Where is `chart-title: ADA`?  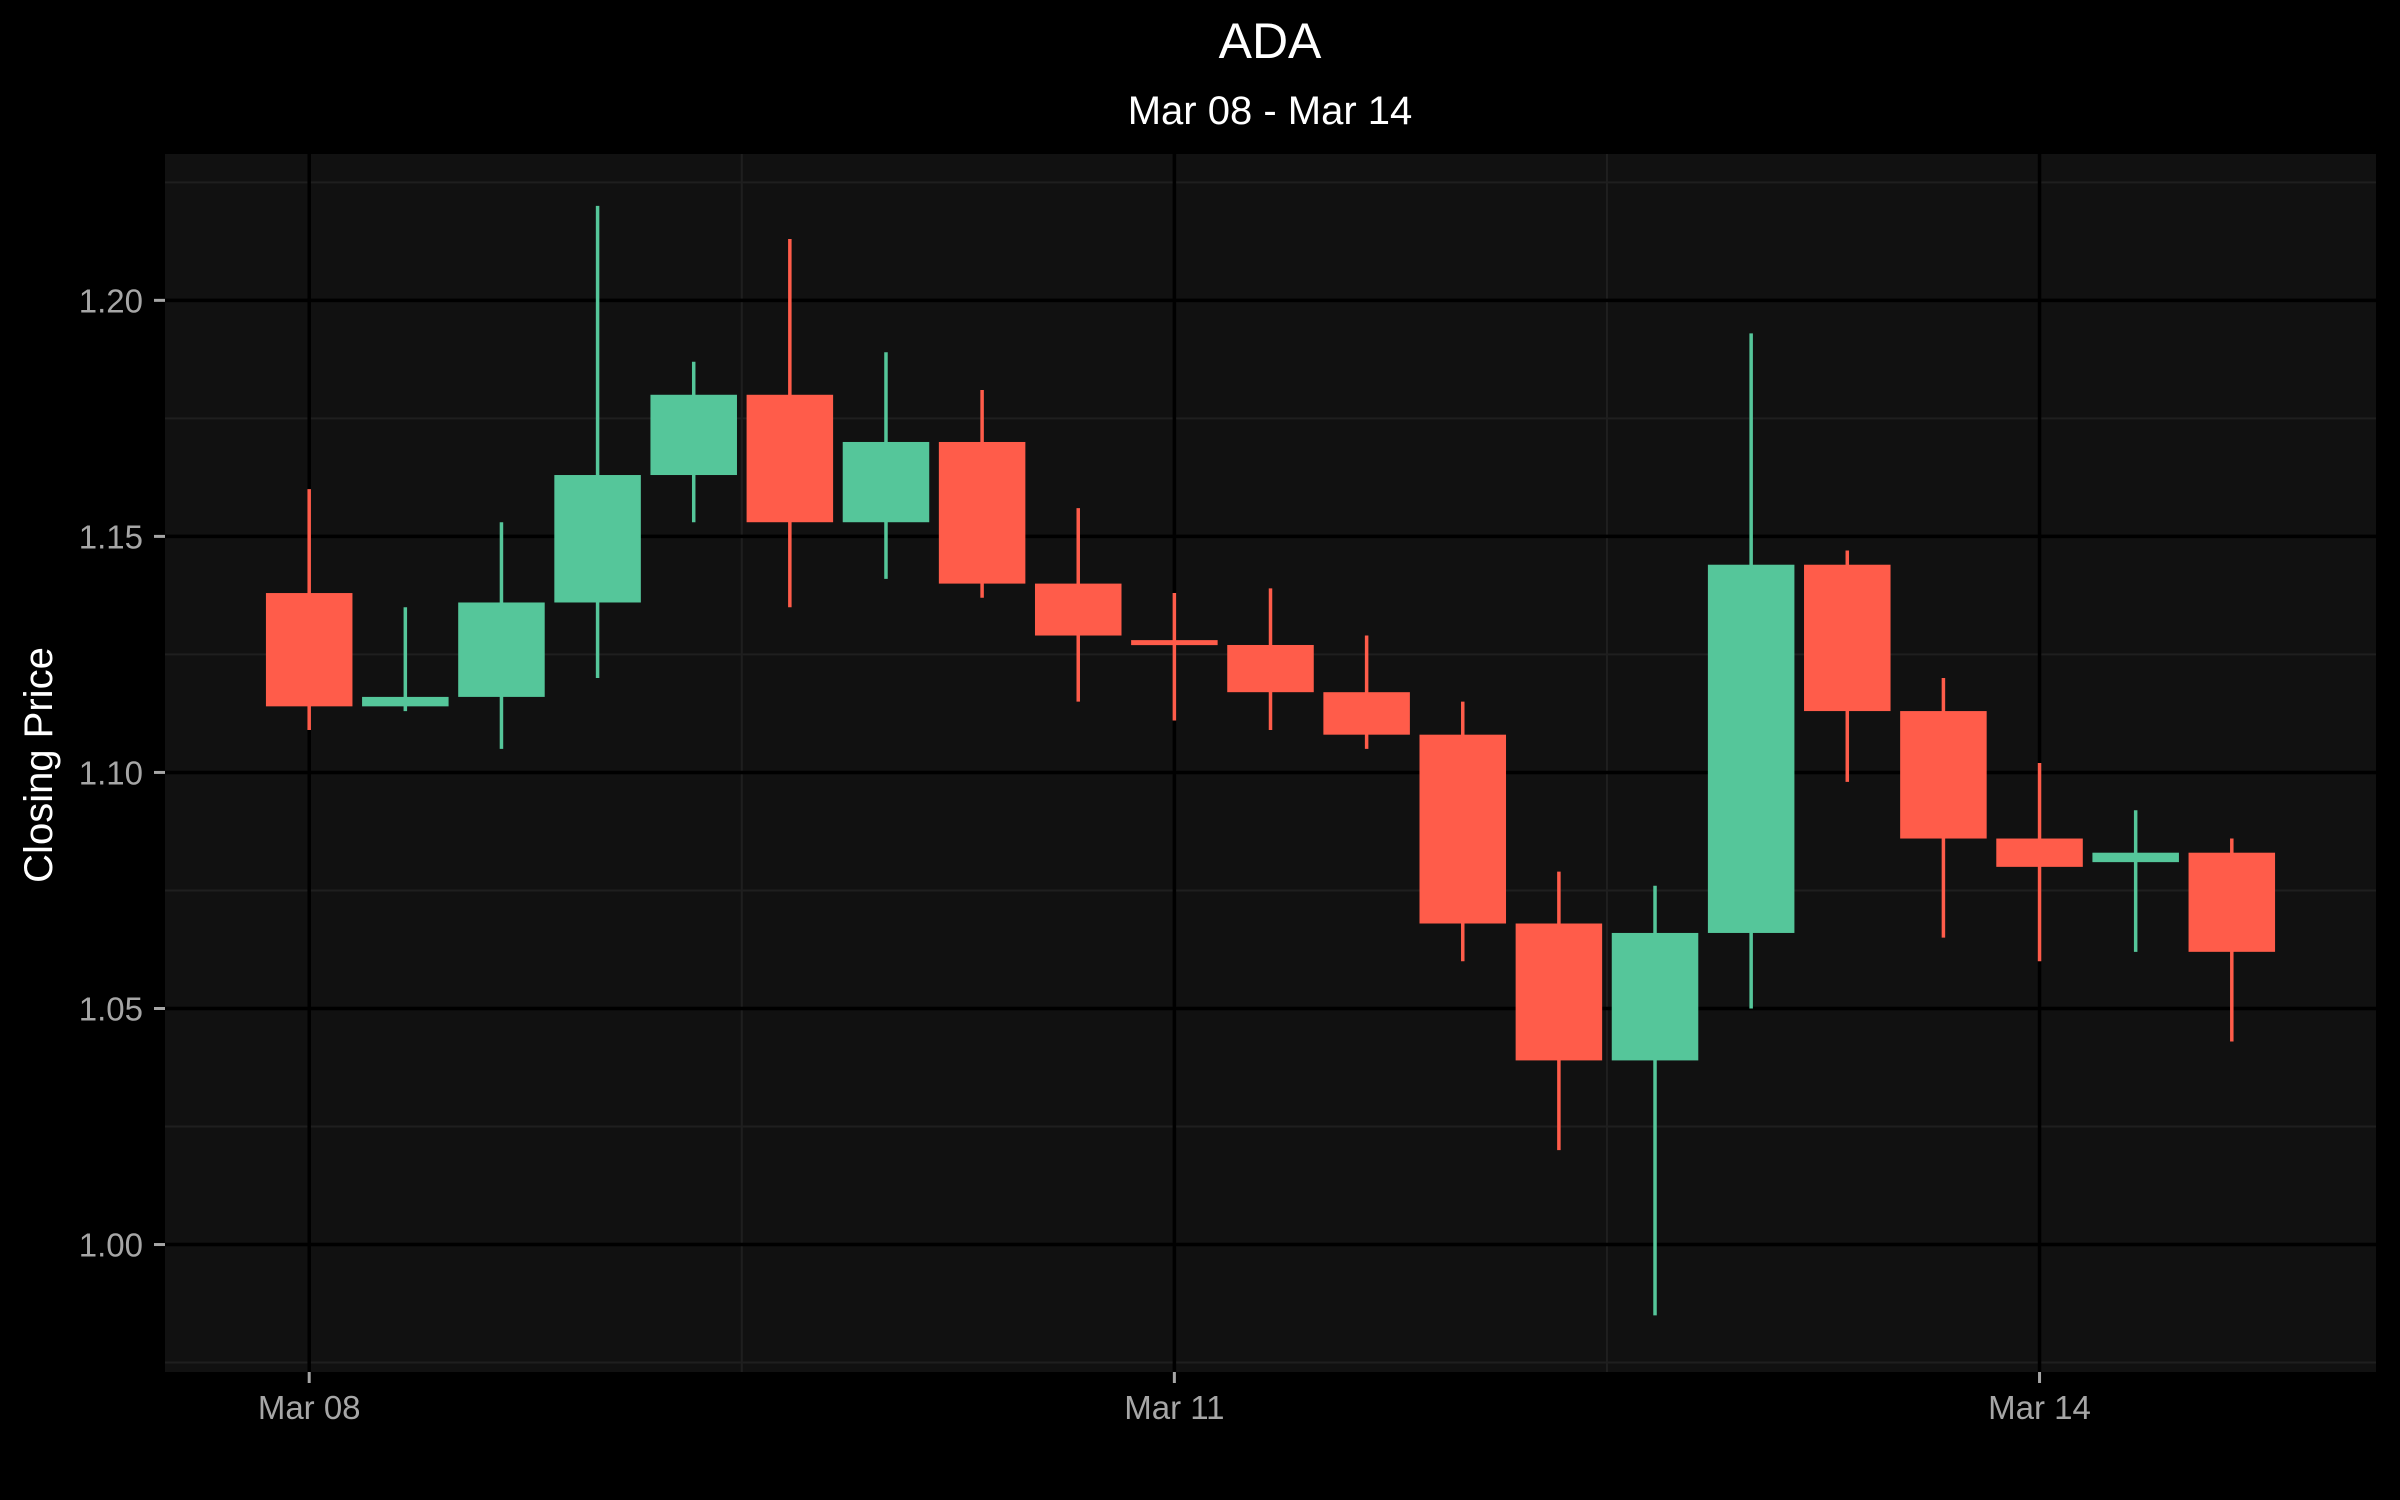 chart-title: ADA is located at coordinates (1270, 41).